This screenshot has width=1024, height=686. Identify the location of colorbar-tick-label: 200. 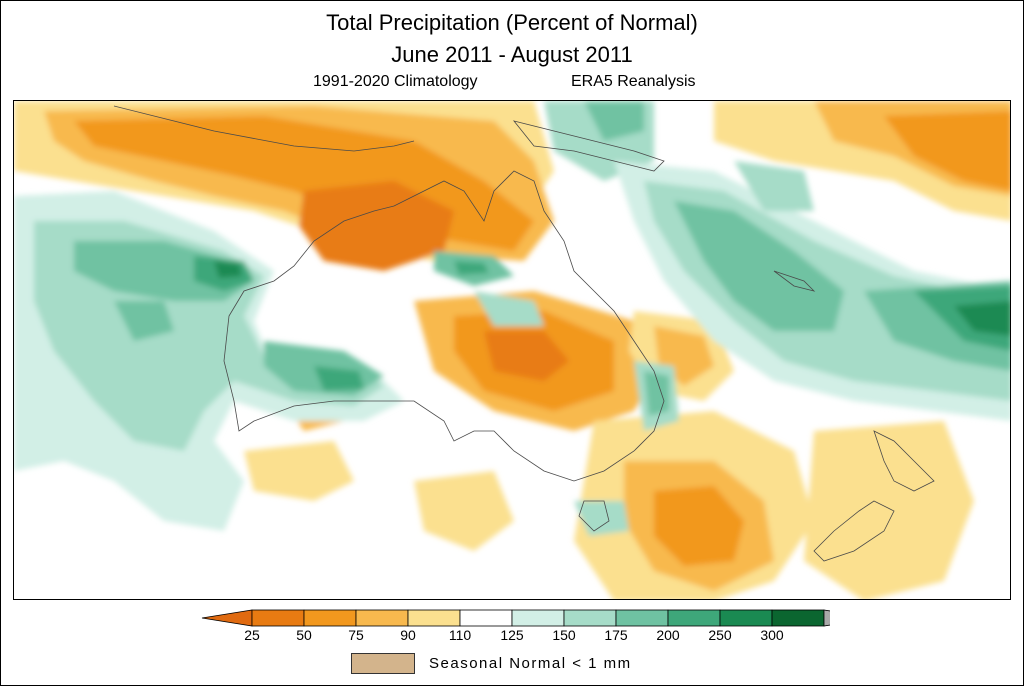
(668, 635).